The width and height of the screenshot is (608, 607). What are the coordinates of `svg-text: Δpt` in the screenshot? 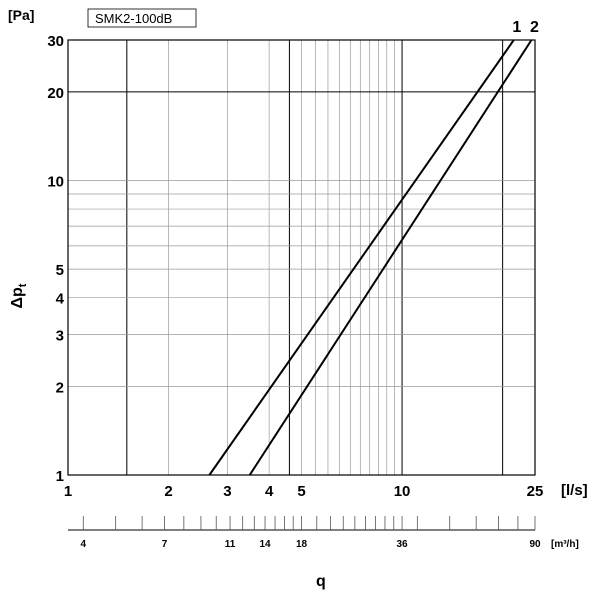 It's located at (19, 295).